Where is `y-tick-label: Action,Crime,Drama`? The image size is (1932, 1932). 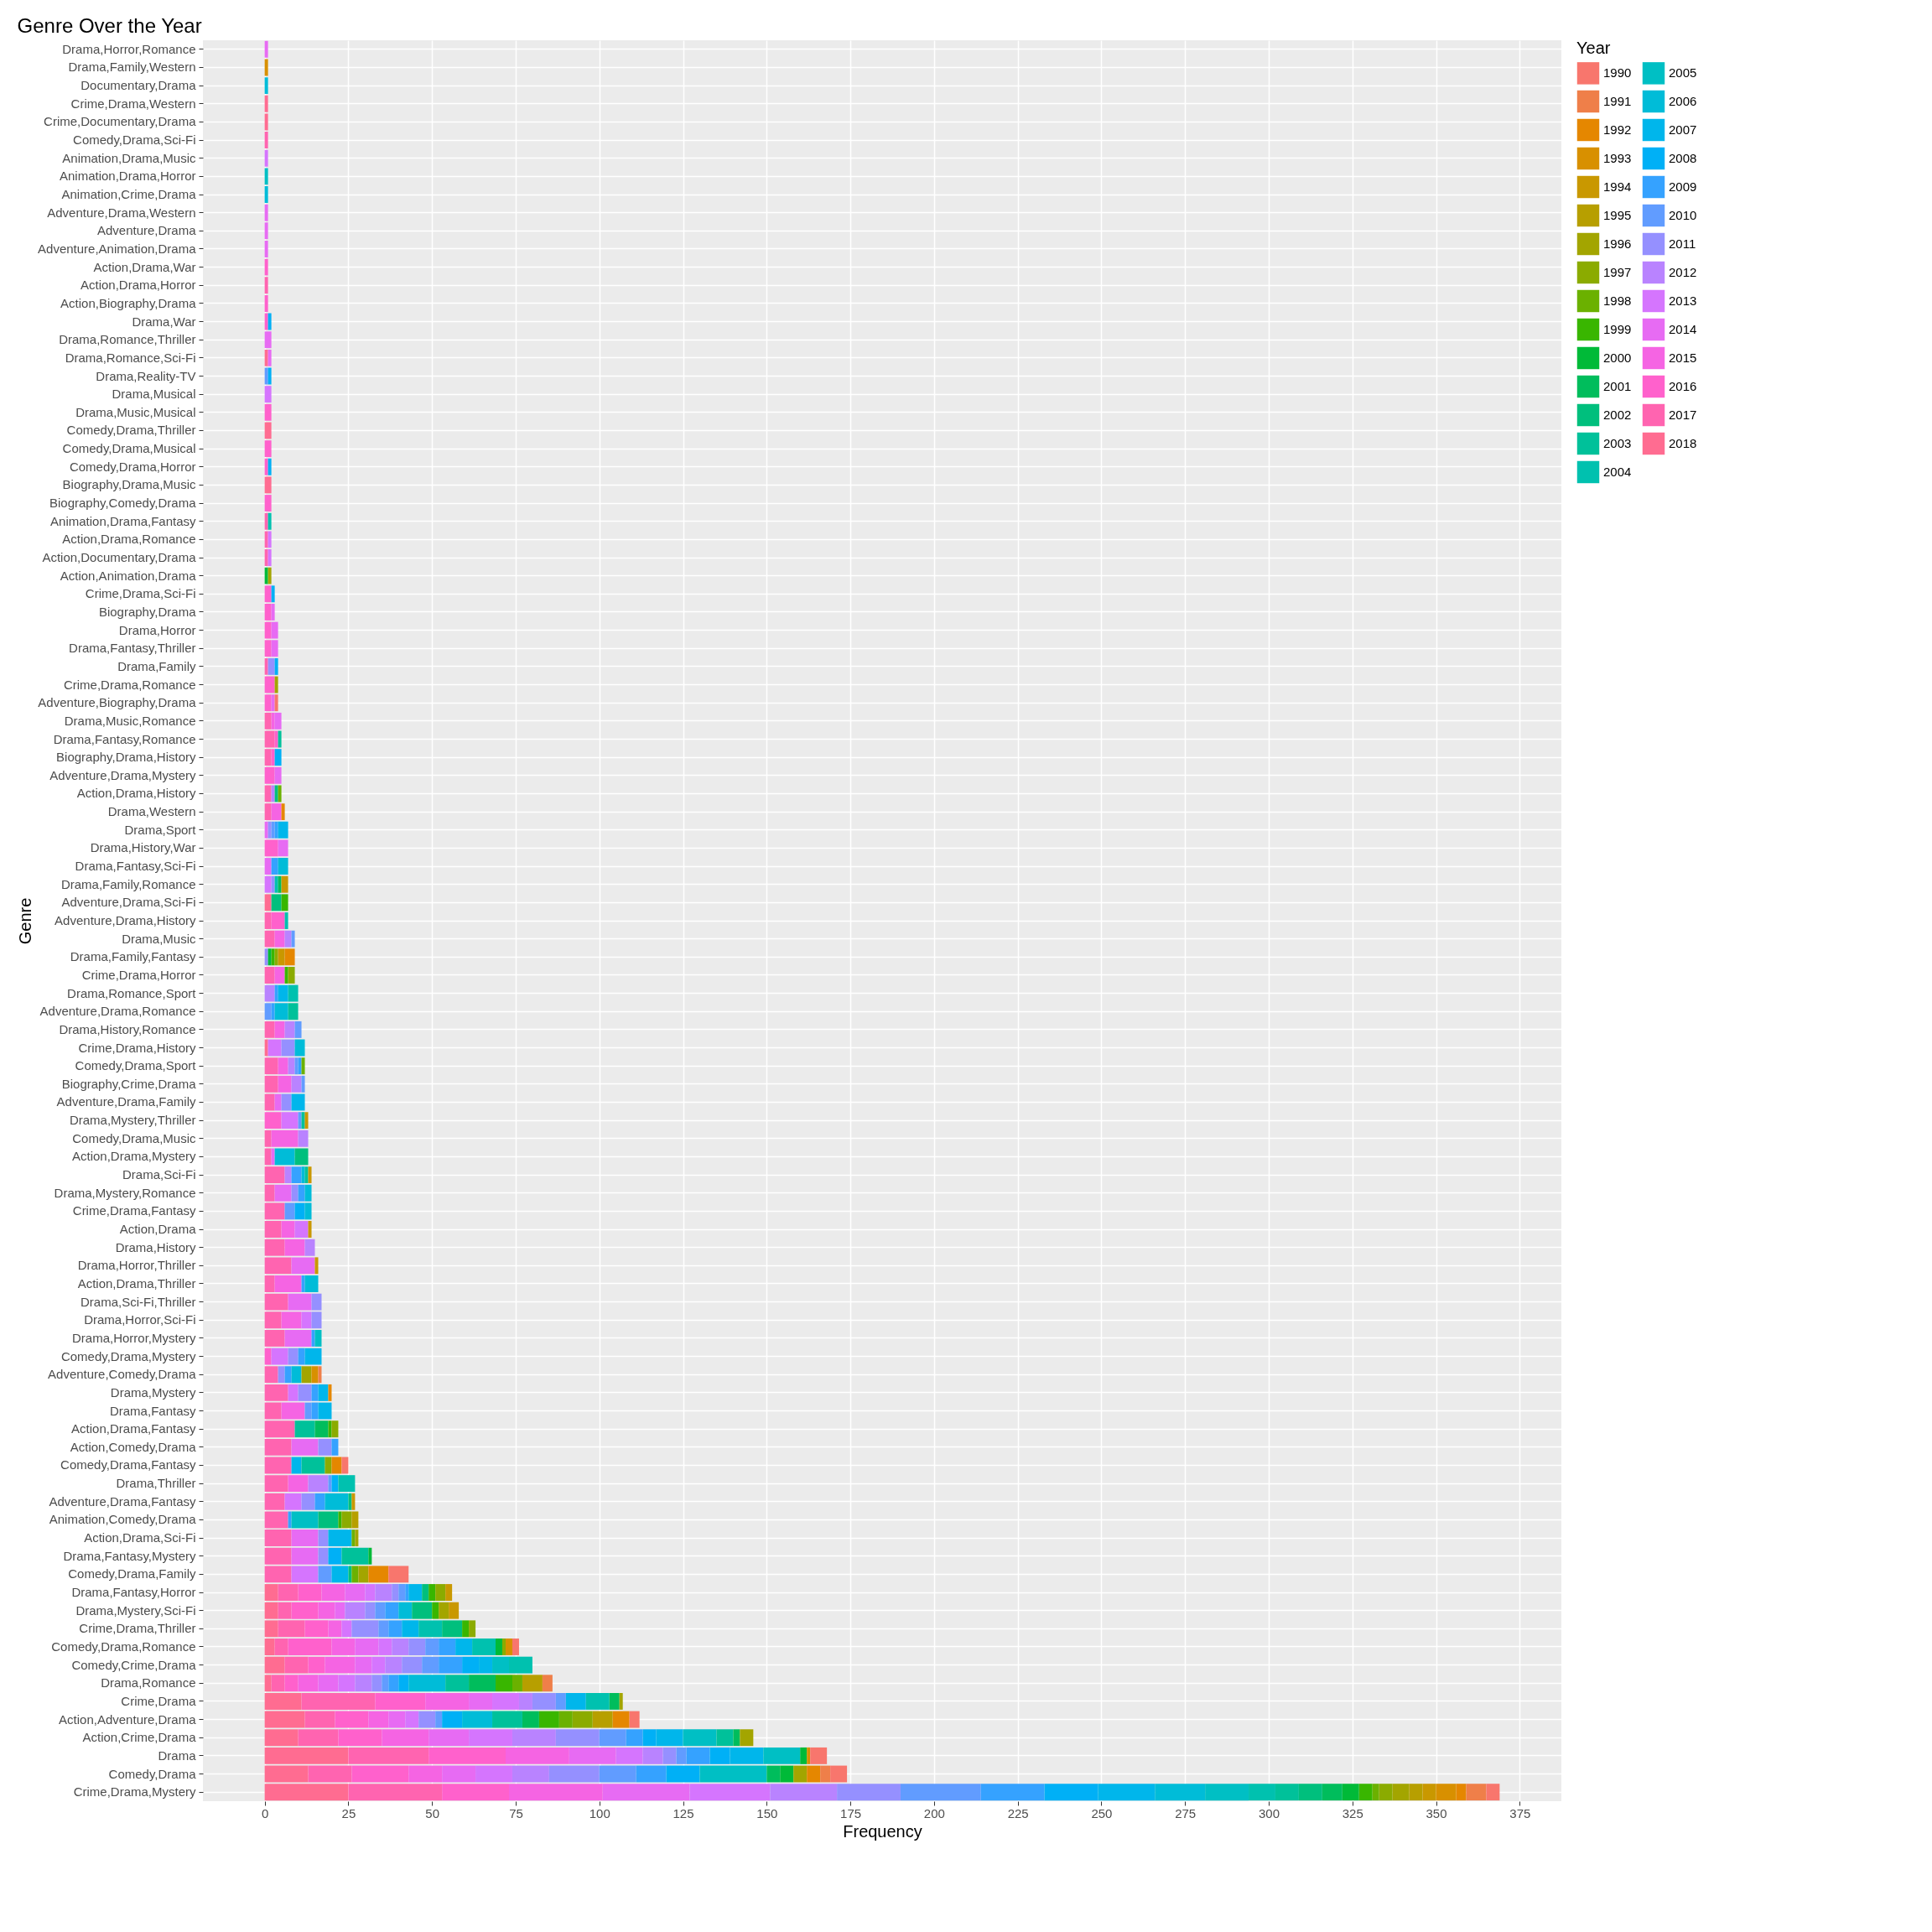
y-tick-label: Action,Crime,Drama is located at coordinates (139, 1737).